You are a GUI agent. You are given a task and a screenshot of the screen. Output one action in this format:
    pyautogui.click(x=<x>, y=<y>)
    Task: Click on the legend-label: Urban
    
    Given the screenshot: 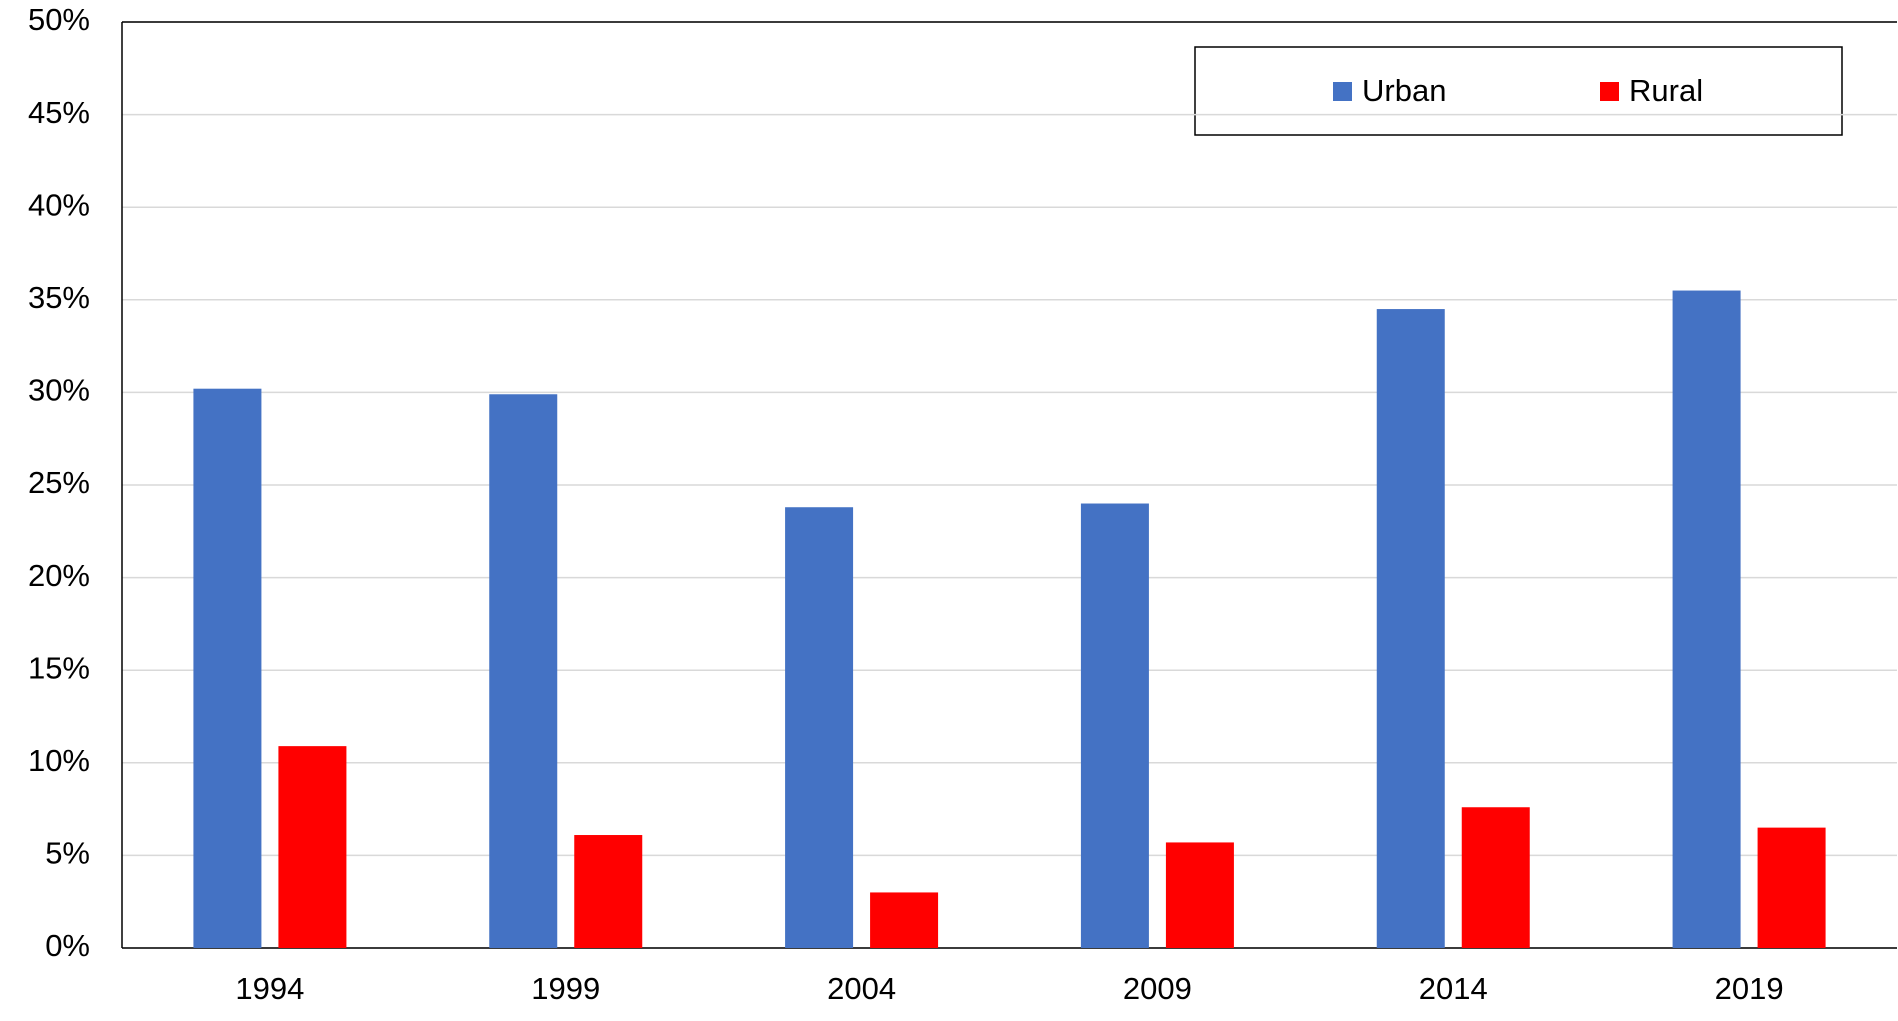 What is the action you would take?
    pyautogui.click(x=1404, y=90)
    